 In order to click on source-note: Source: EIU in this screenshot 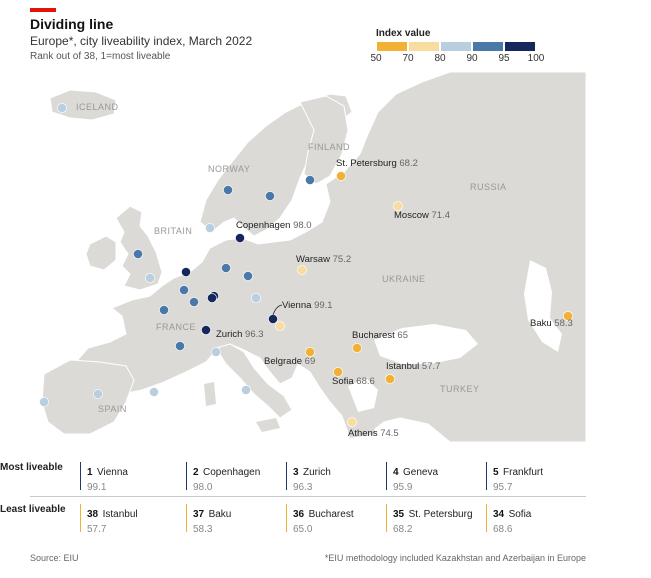, I will do `click(54, 558)`.